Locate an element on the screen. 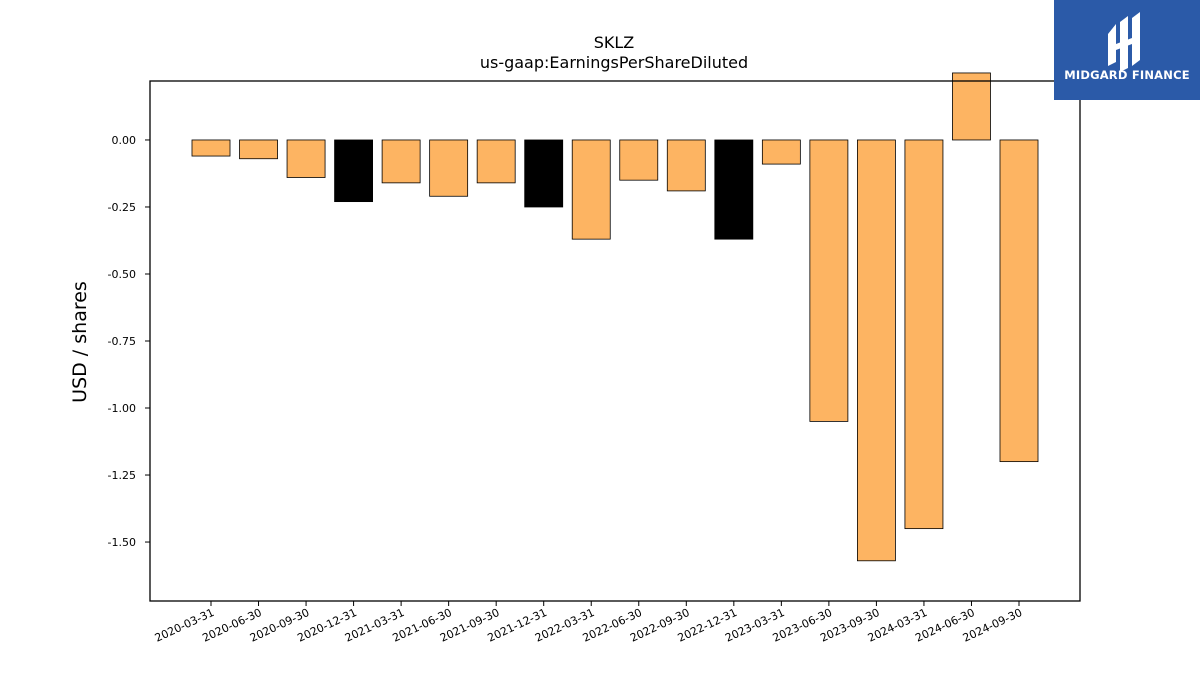 The width and height of the screenshot is (1200, 675). y-tick-label: 0.00 is located at coordinates (124, 140).